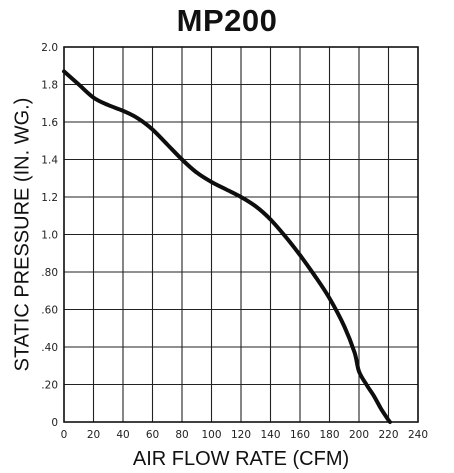  Describe the element at coordinates (270, 435) in the screenshot. I see `x-tick-label: 140` at that location.